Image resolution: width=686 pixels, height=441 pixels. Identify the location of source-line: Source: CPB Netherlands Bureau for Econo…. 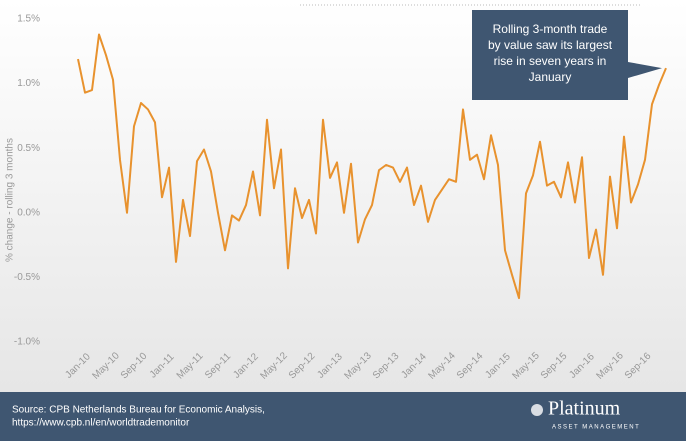
(138, 410).